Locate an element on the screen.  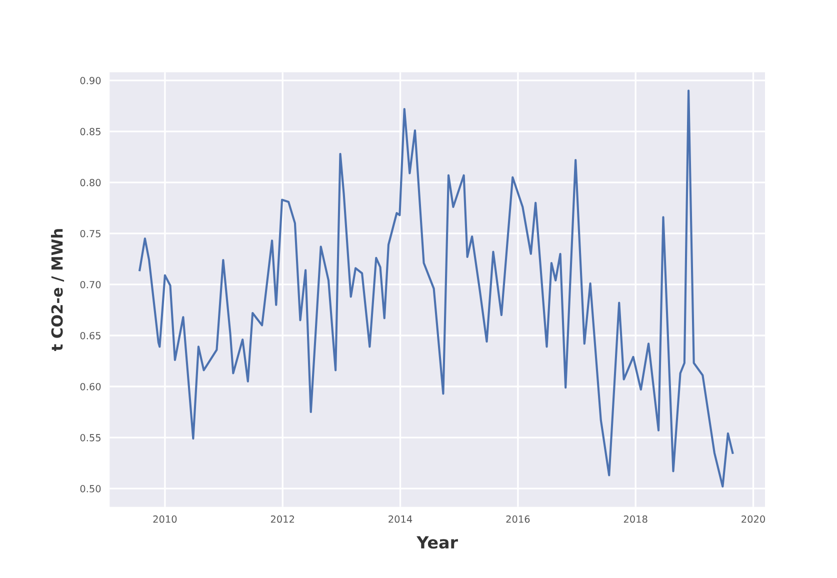
y-tick-label: 0.80 is located at coordinates (90, 182).